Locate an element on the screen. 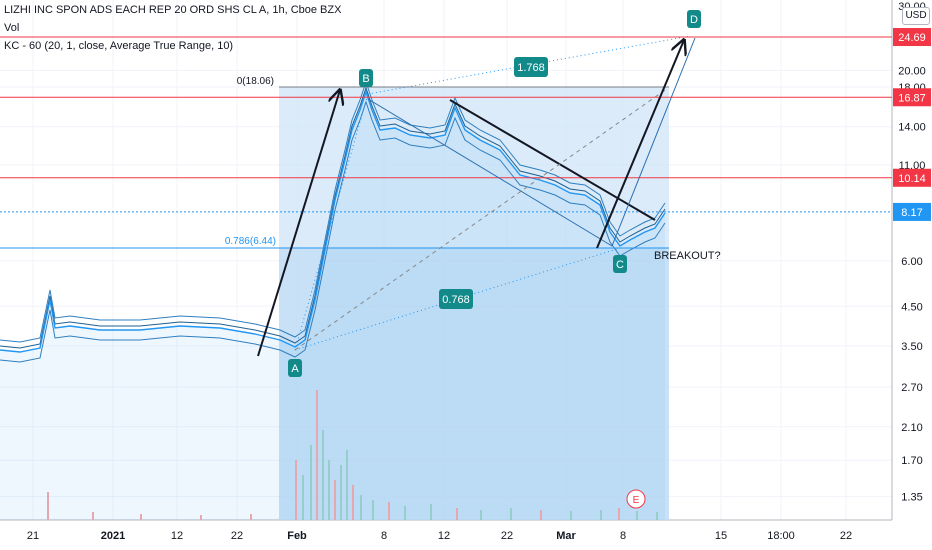  leg-ab is located at coordinates (331, 222).